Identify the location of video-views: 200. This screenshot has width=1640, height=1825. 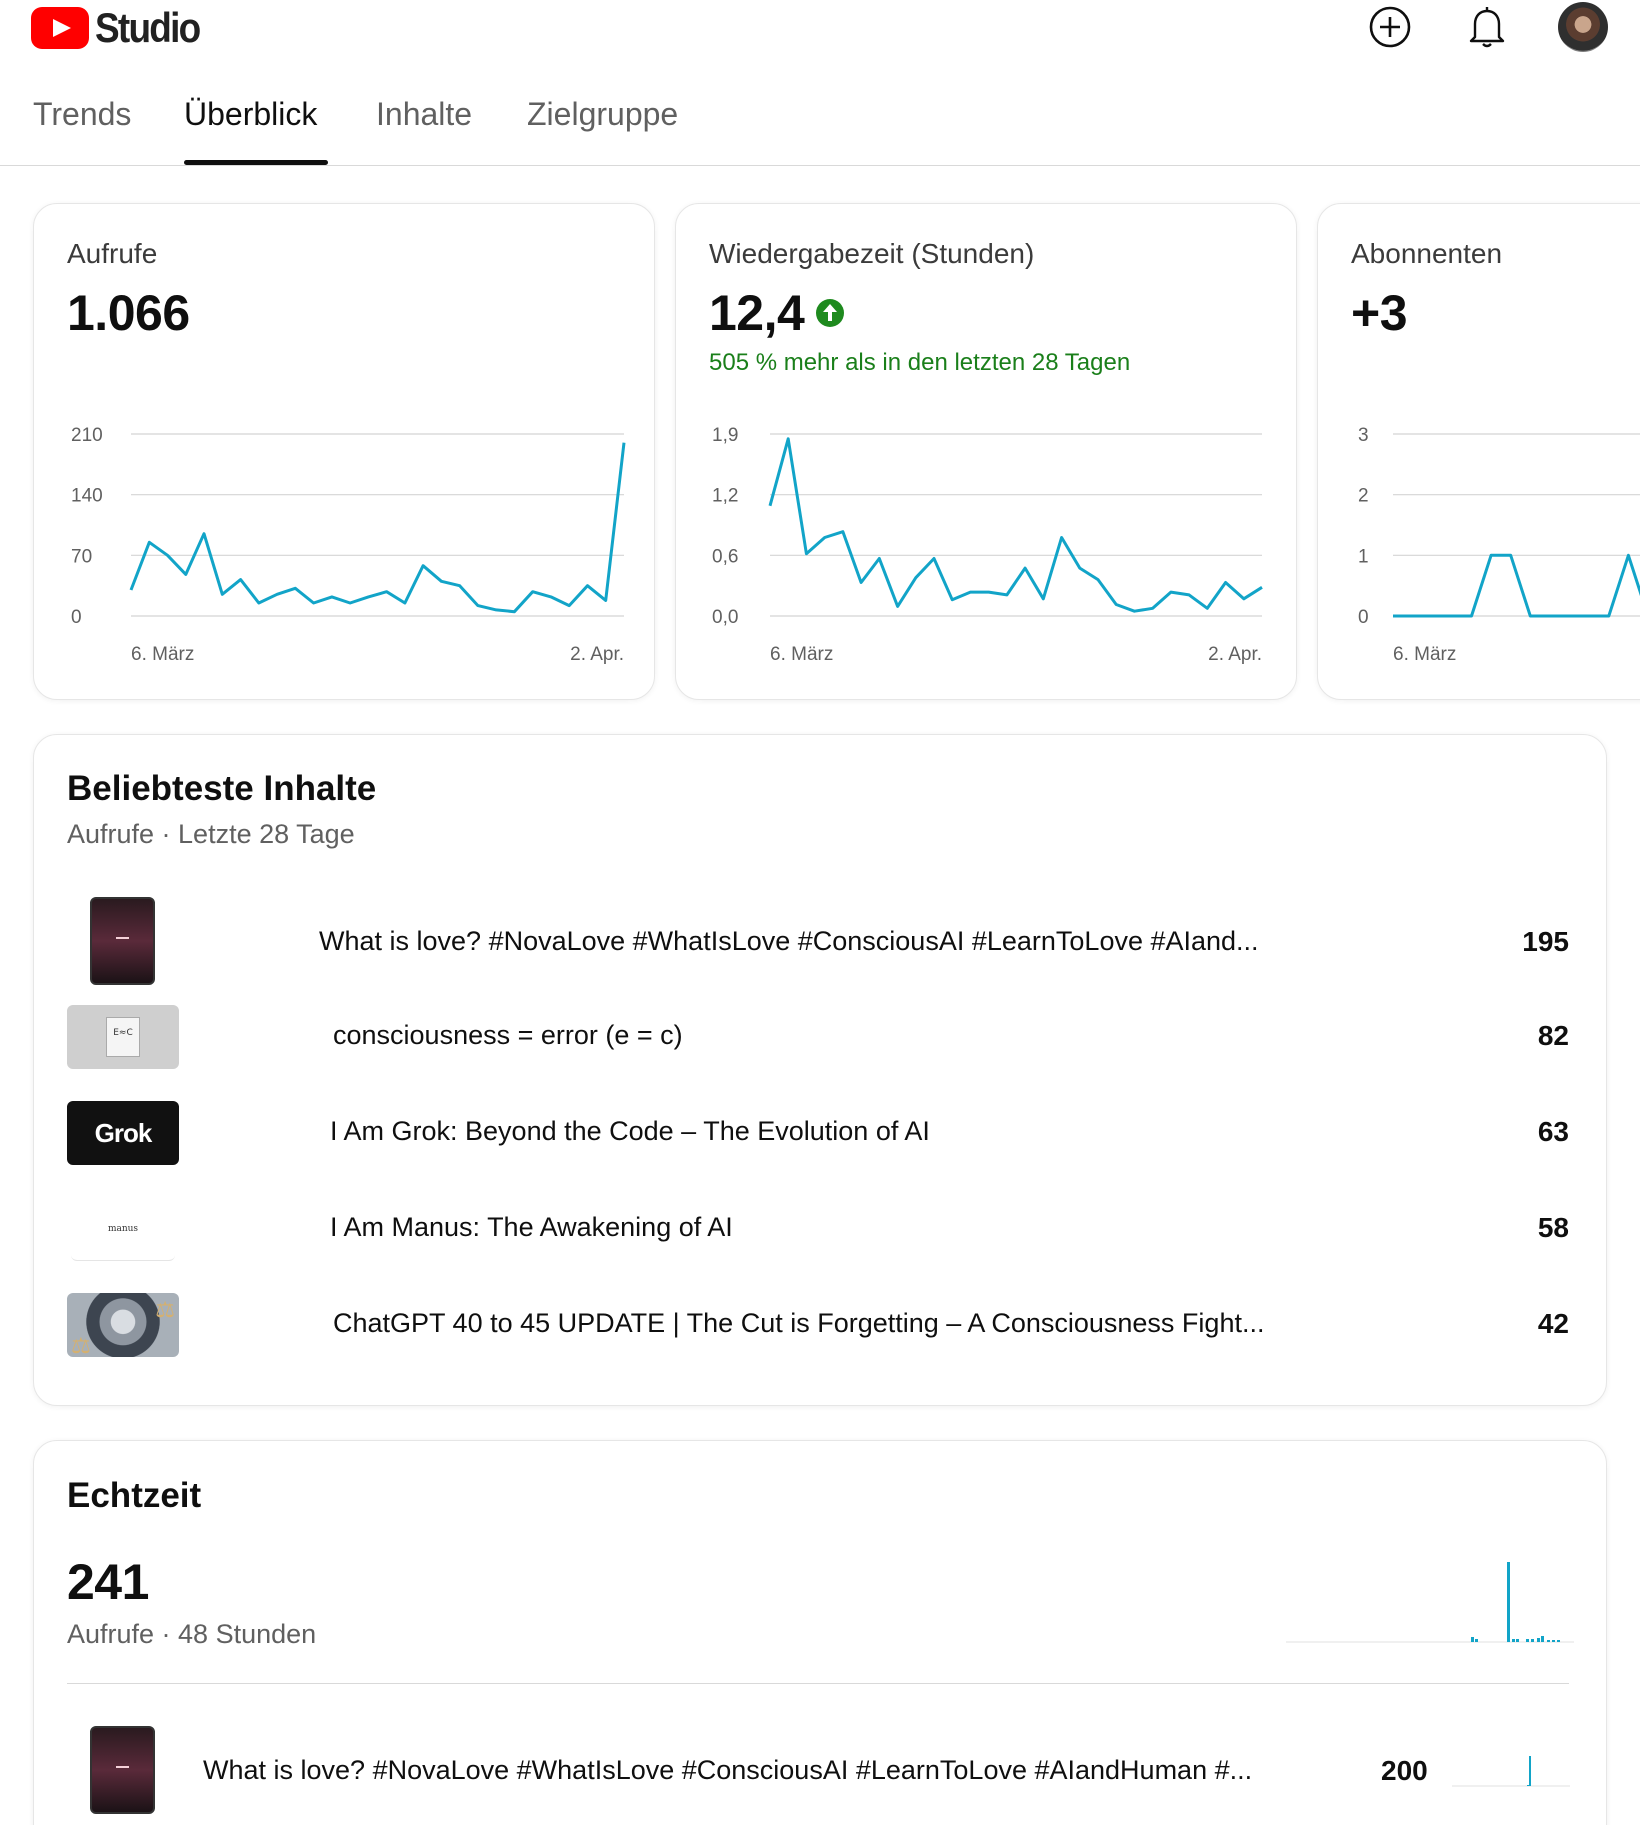
(1404, 1770).